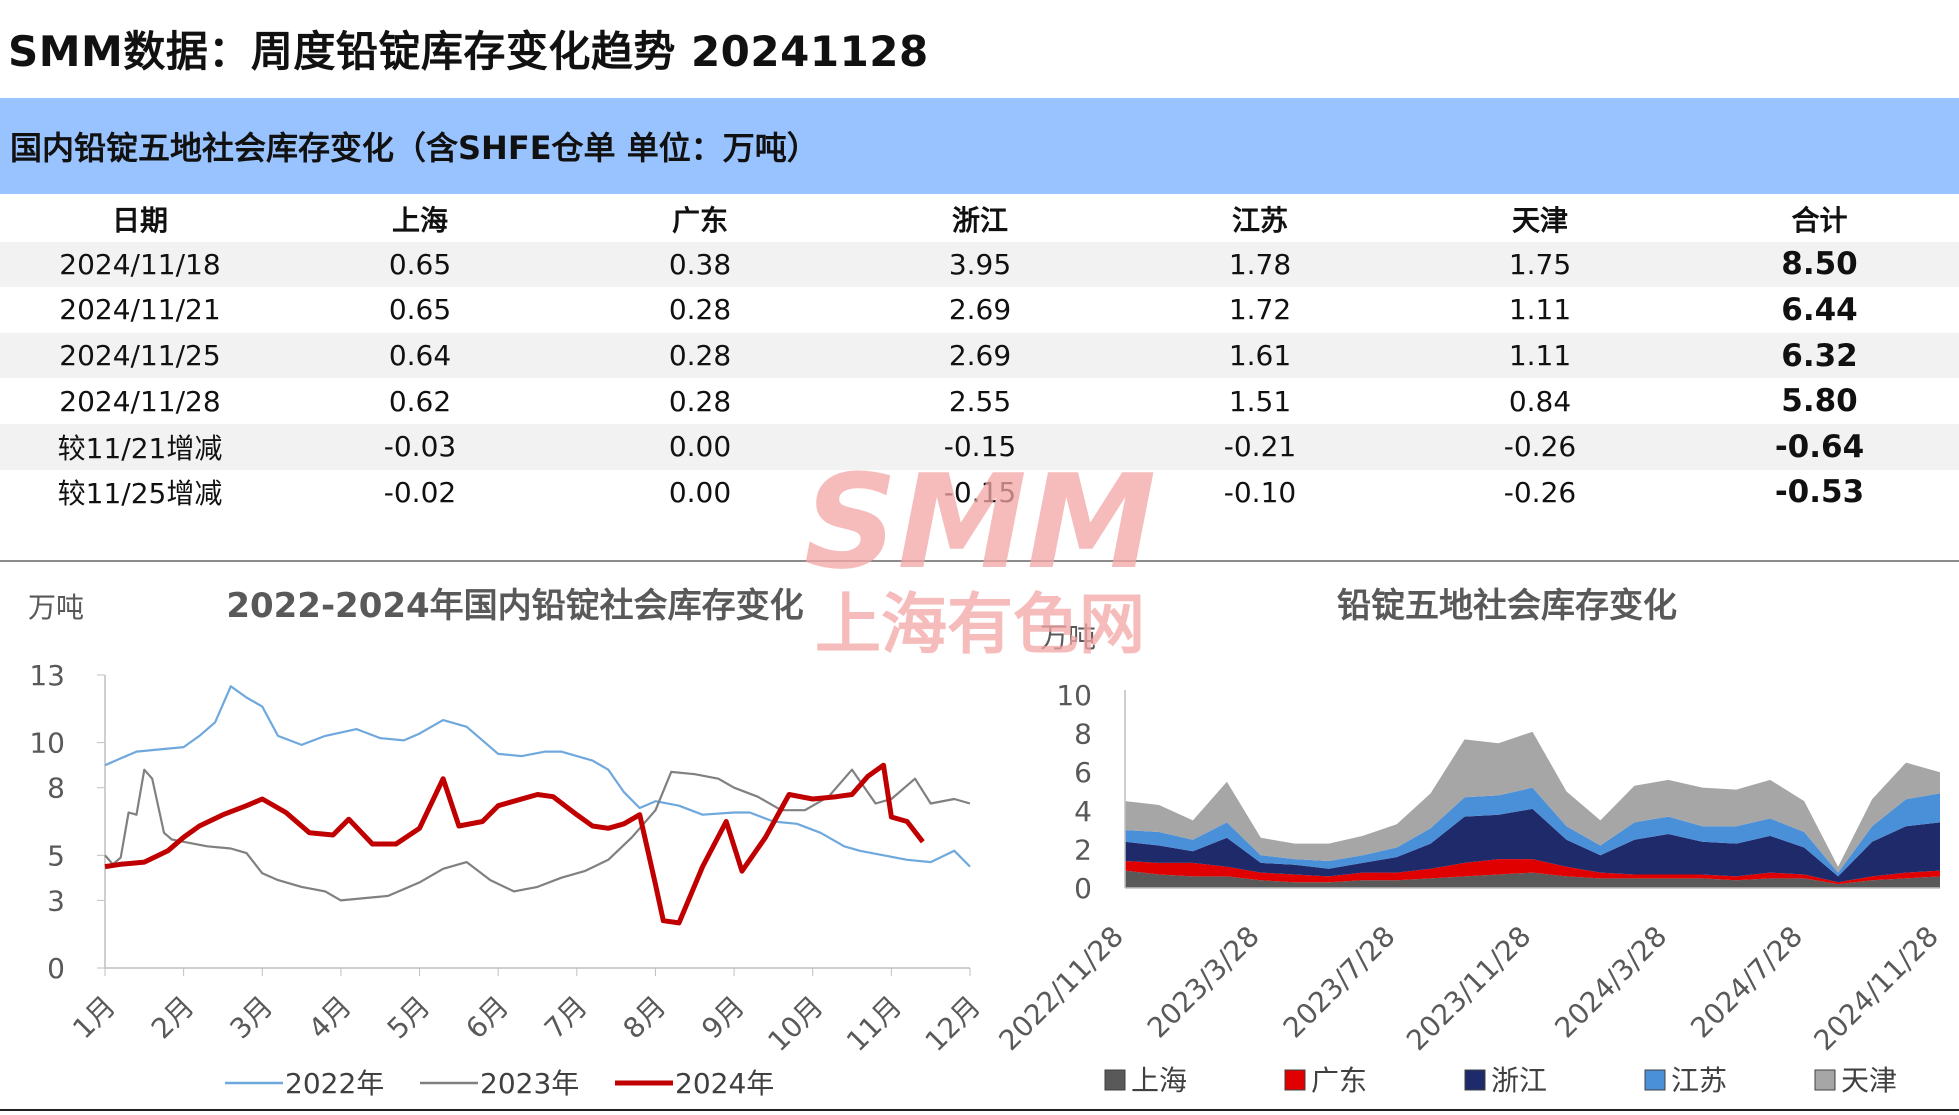 Image resolution: width=1959 pixels, height=1115 pixels. I want to click on legend: 2022年 2023年 2024年, so click(499, 1083).